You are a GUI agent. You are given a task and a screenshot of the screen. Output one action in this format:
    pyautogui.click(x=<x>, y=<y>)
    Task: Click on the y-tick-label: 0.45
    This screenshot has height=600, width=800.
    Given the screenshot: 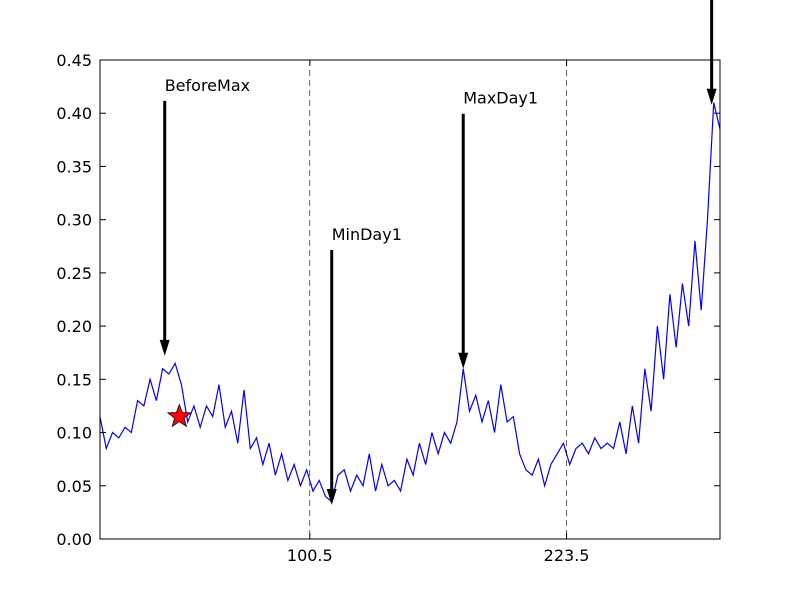 What is the action you would take?
    pyautogui.click(x=74, y=60)
    